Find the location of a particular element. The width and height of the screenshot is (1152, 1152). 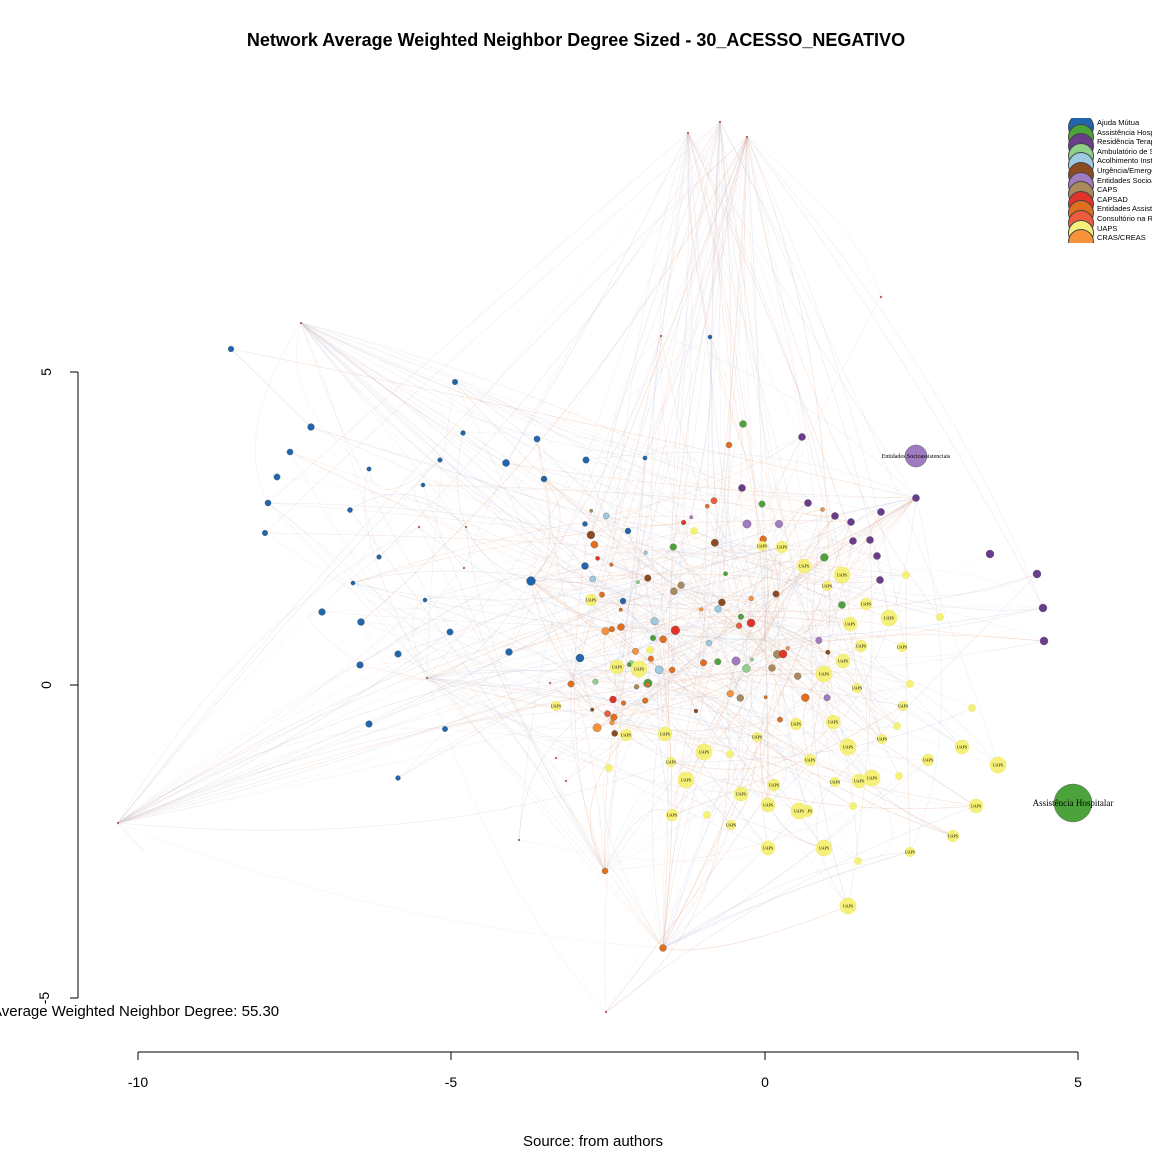

capsad-node is located at coordinates (751, 623).